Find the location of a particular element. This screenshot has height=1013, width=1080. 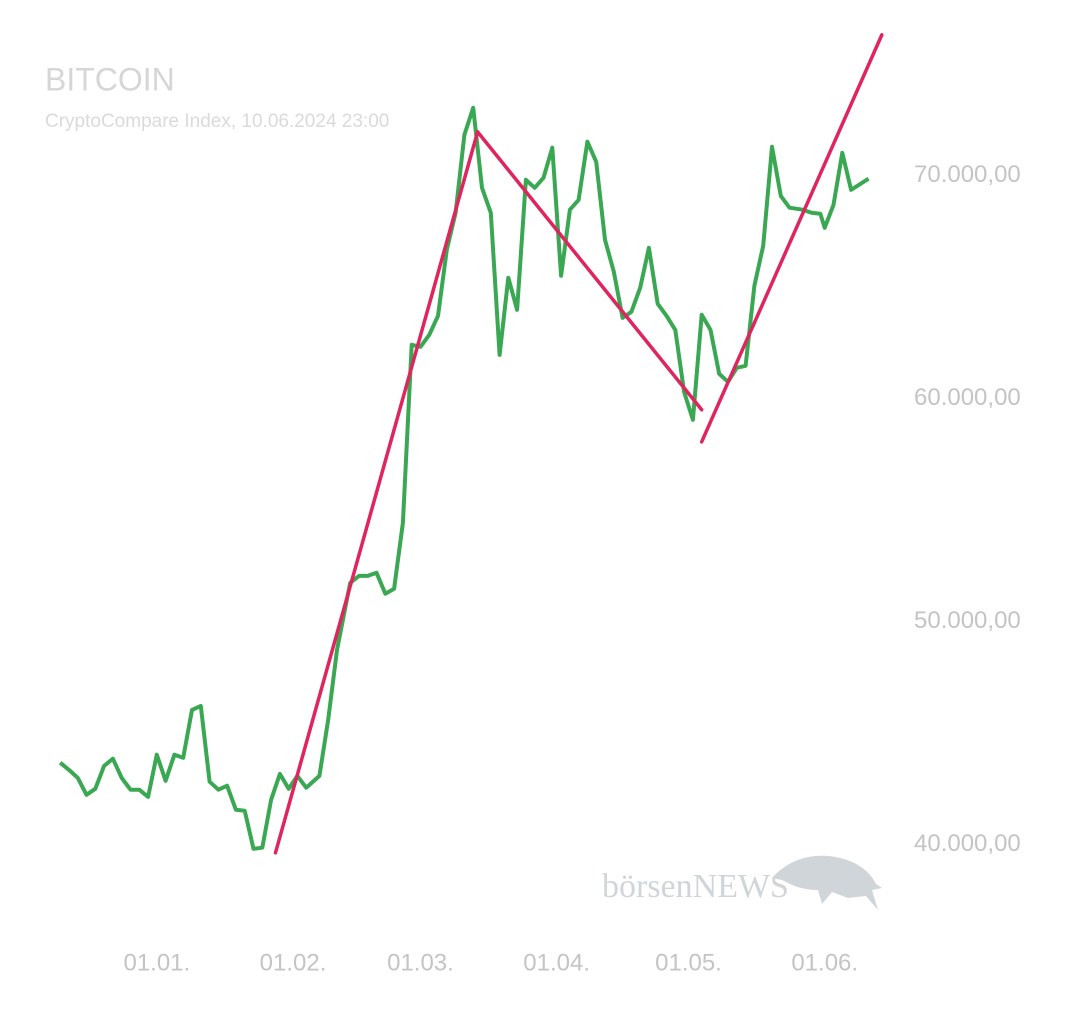

x-tick-label: 01.03. is located at coordinates (420, 962).